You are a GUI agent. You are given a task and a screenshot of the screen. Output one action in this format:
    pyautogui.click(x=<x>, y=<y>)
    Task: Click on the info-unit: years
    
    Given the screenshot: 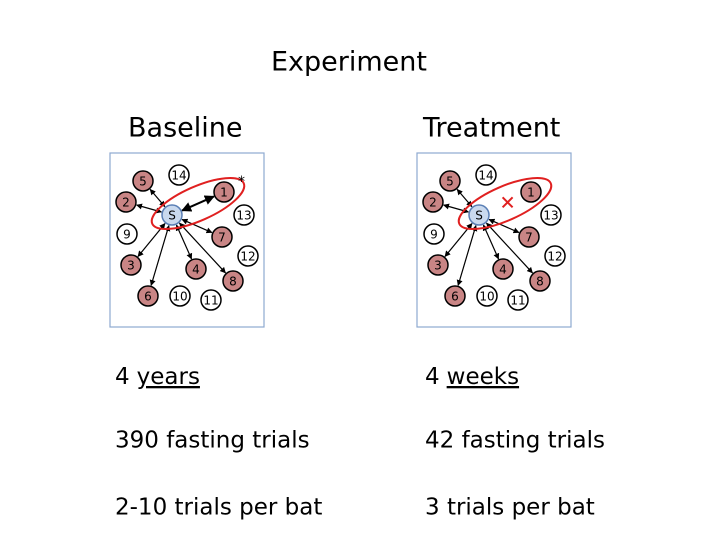 What is the action you would take?
    pyautogui.click(x=168, y=377)
    